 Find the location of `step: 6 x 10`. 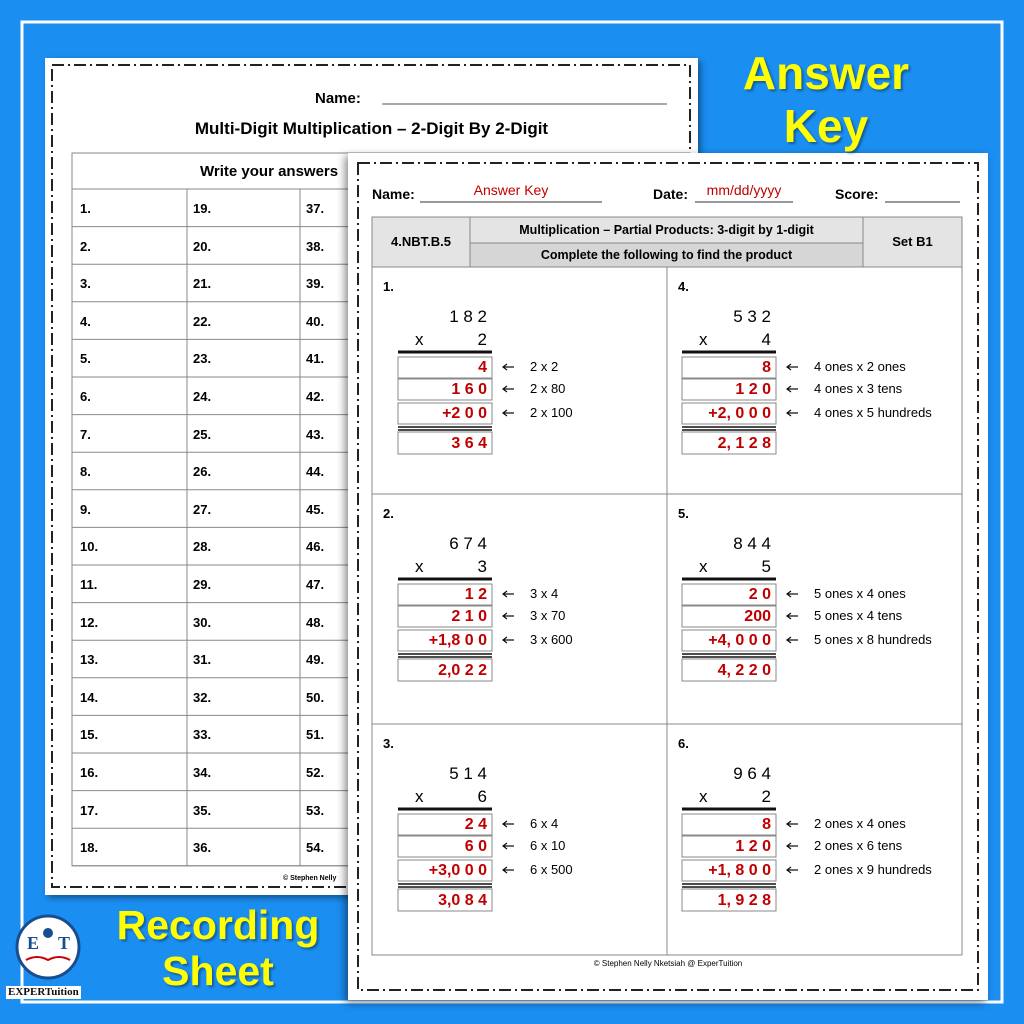

step: 6 x 10 is located at coordinates (548, 845).